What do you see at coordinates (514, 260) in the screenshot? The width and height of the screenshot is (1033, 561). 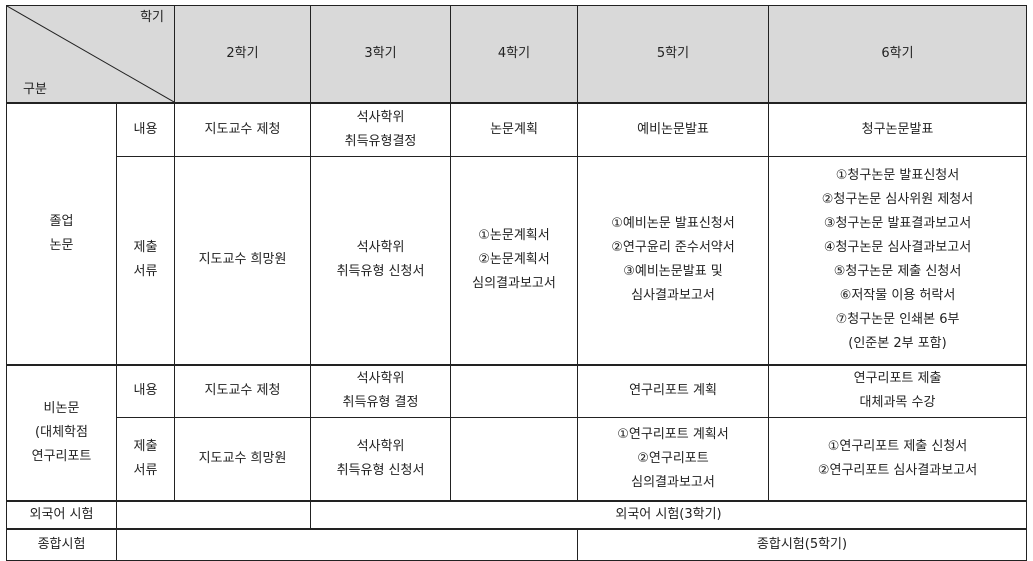 I see `cell: ①논문계획서 ②논문계획서 심의결과보고서` at bounding box center [514, 260].